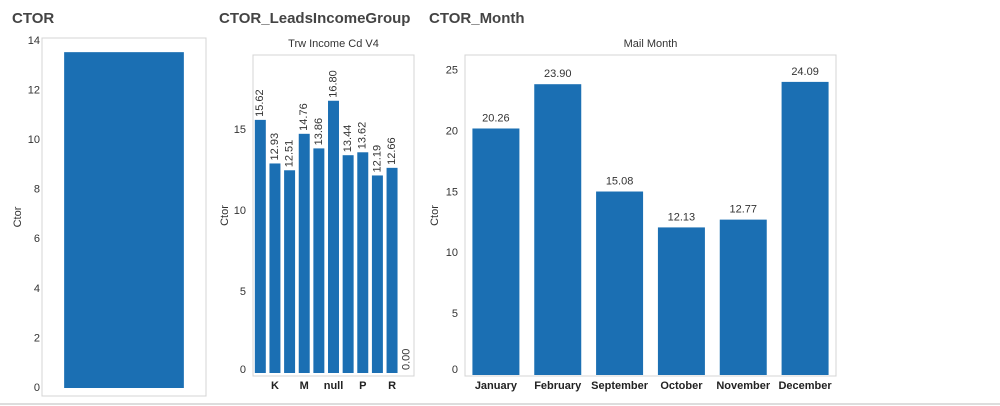 Image resolution: width=1000 pixels, height=406 pixels. Describe the element at coordinates (558, 386) in the screenshot. I see `x-tick-label: February` at that location.